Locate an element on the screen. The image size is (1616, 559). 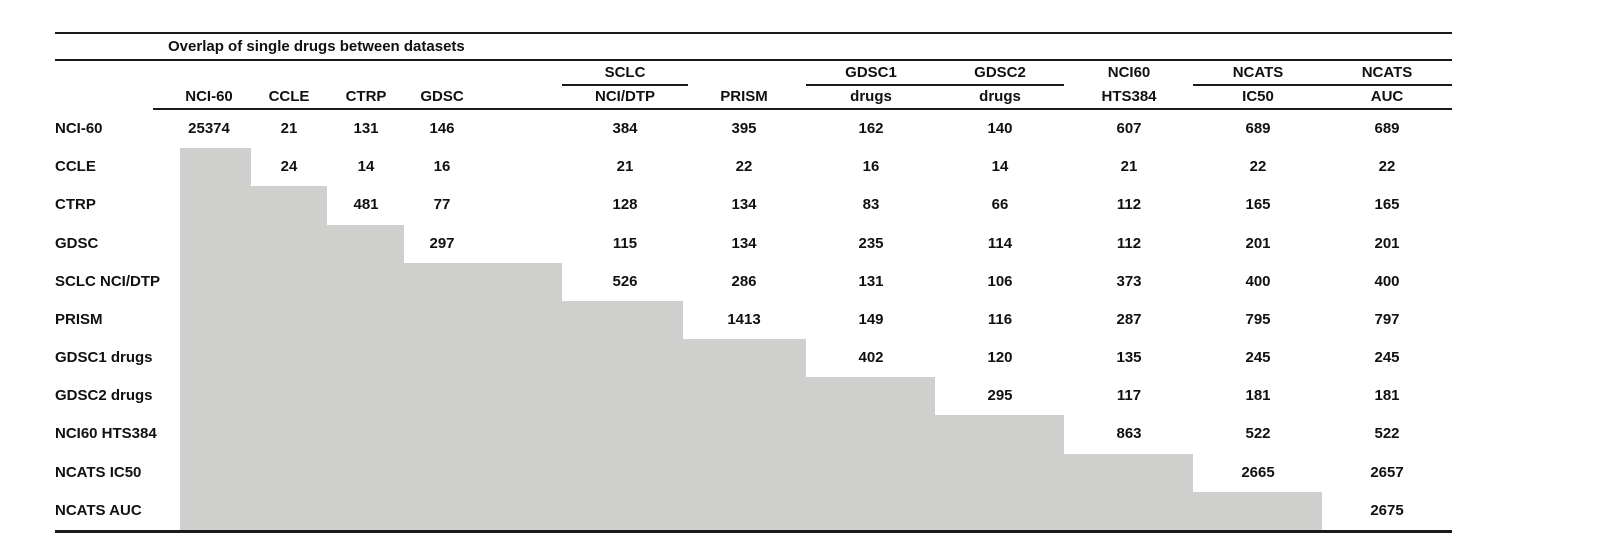
col-header: IC50 is located at coordinates (1258, 96).